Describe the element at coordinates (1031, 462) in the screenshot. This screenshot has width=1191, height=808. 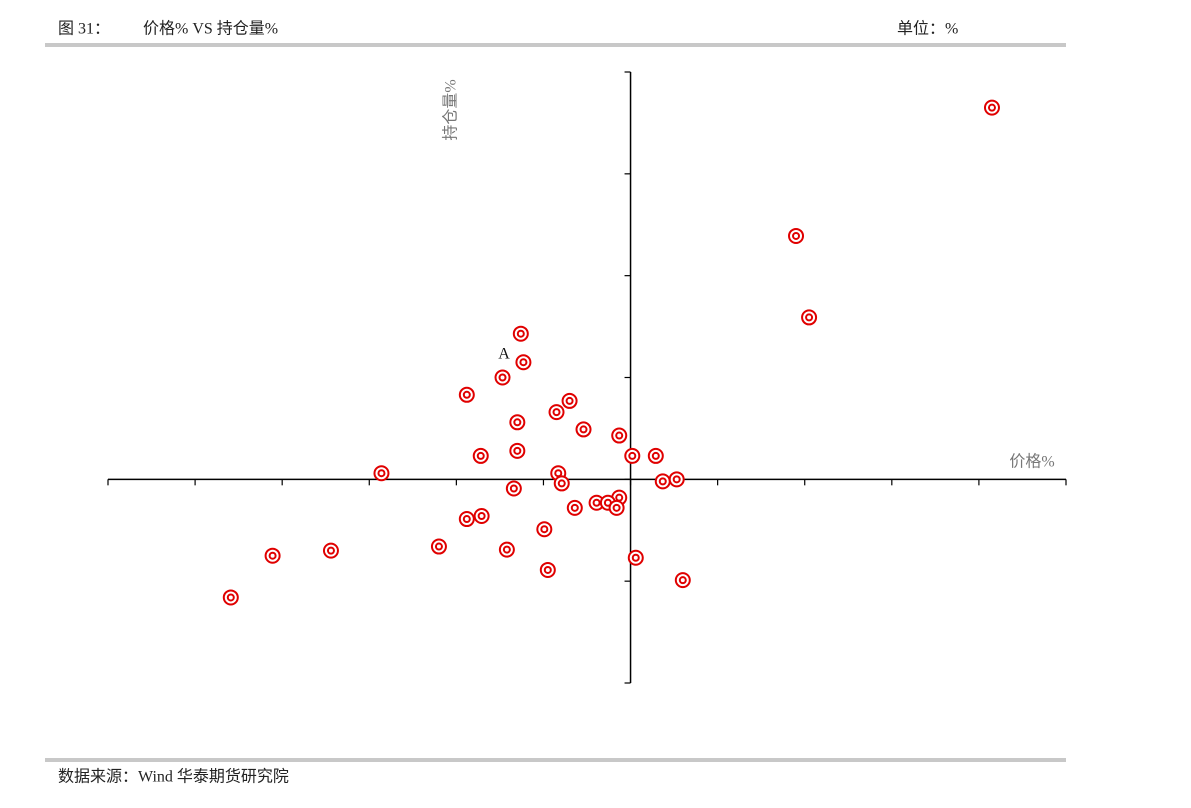
I see `x-axis-label: 价格%` at that location.